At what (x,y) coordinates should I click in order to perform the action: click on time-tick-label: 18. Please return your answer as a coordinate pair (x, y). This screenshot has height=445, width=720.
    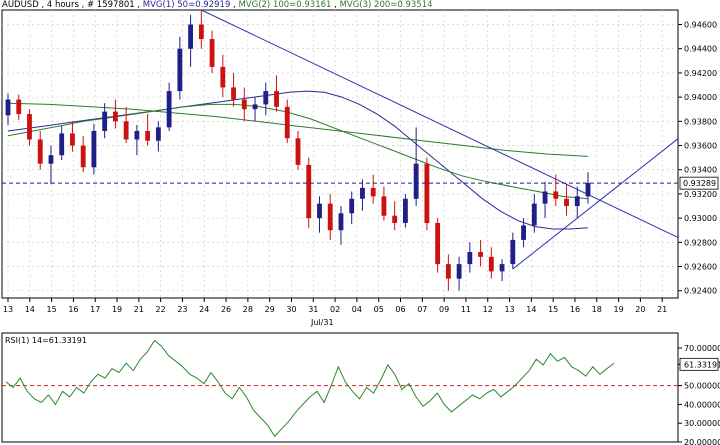
    Looking at the image, I should click on (597, 309).